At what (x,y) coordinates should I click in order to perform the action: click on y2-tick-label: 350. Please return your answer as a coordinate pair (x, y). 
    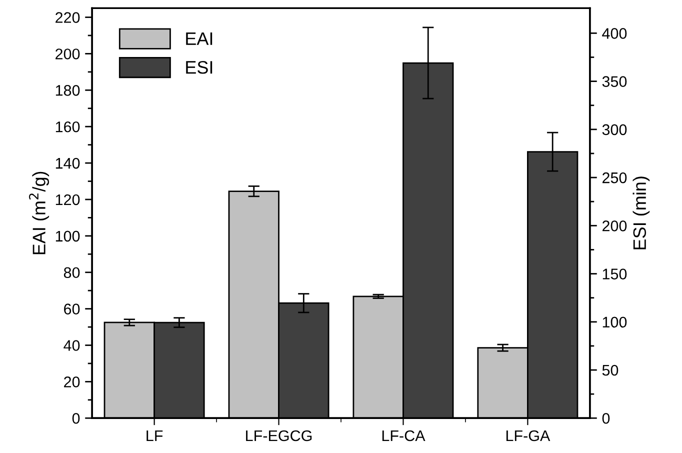
    Looking at the image, I should click on (614, 81).